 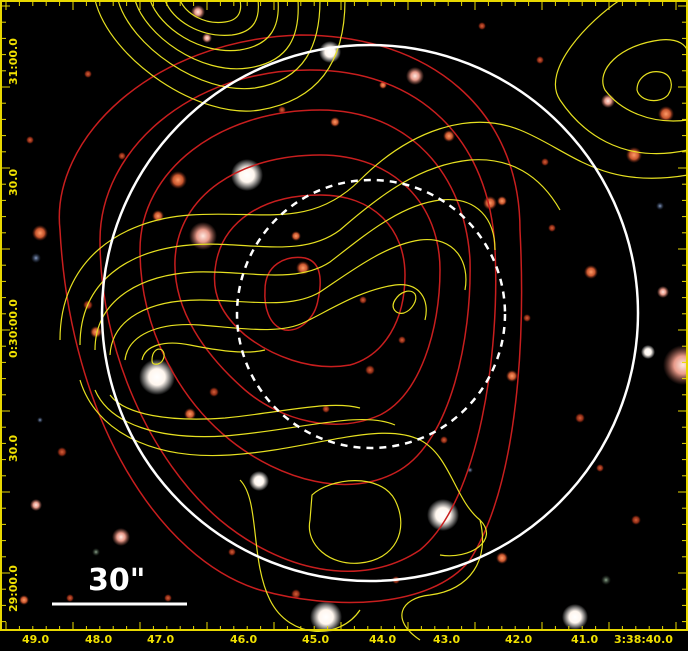 I want to click on ra-tick-label: 3:38:40.0, so click(x=643, y=639).